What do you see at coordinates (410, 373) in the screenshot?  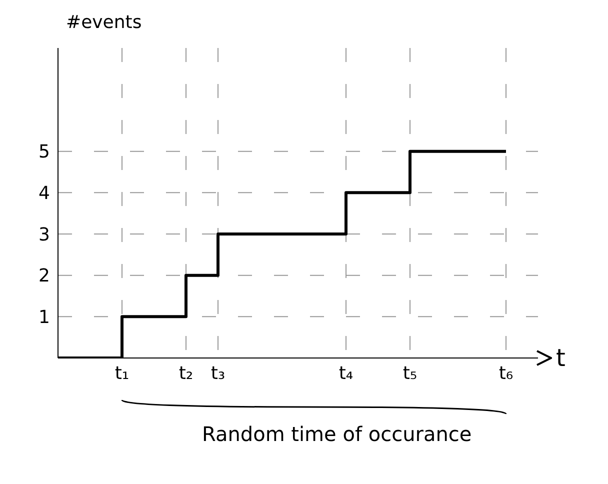 I see `x-tick-label: t₅` at bounding box center [410, 373].